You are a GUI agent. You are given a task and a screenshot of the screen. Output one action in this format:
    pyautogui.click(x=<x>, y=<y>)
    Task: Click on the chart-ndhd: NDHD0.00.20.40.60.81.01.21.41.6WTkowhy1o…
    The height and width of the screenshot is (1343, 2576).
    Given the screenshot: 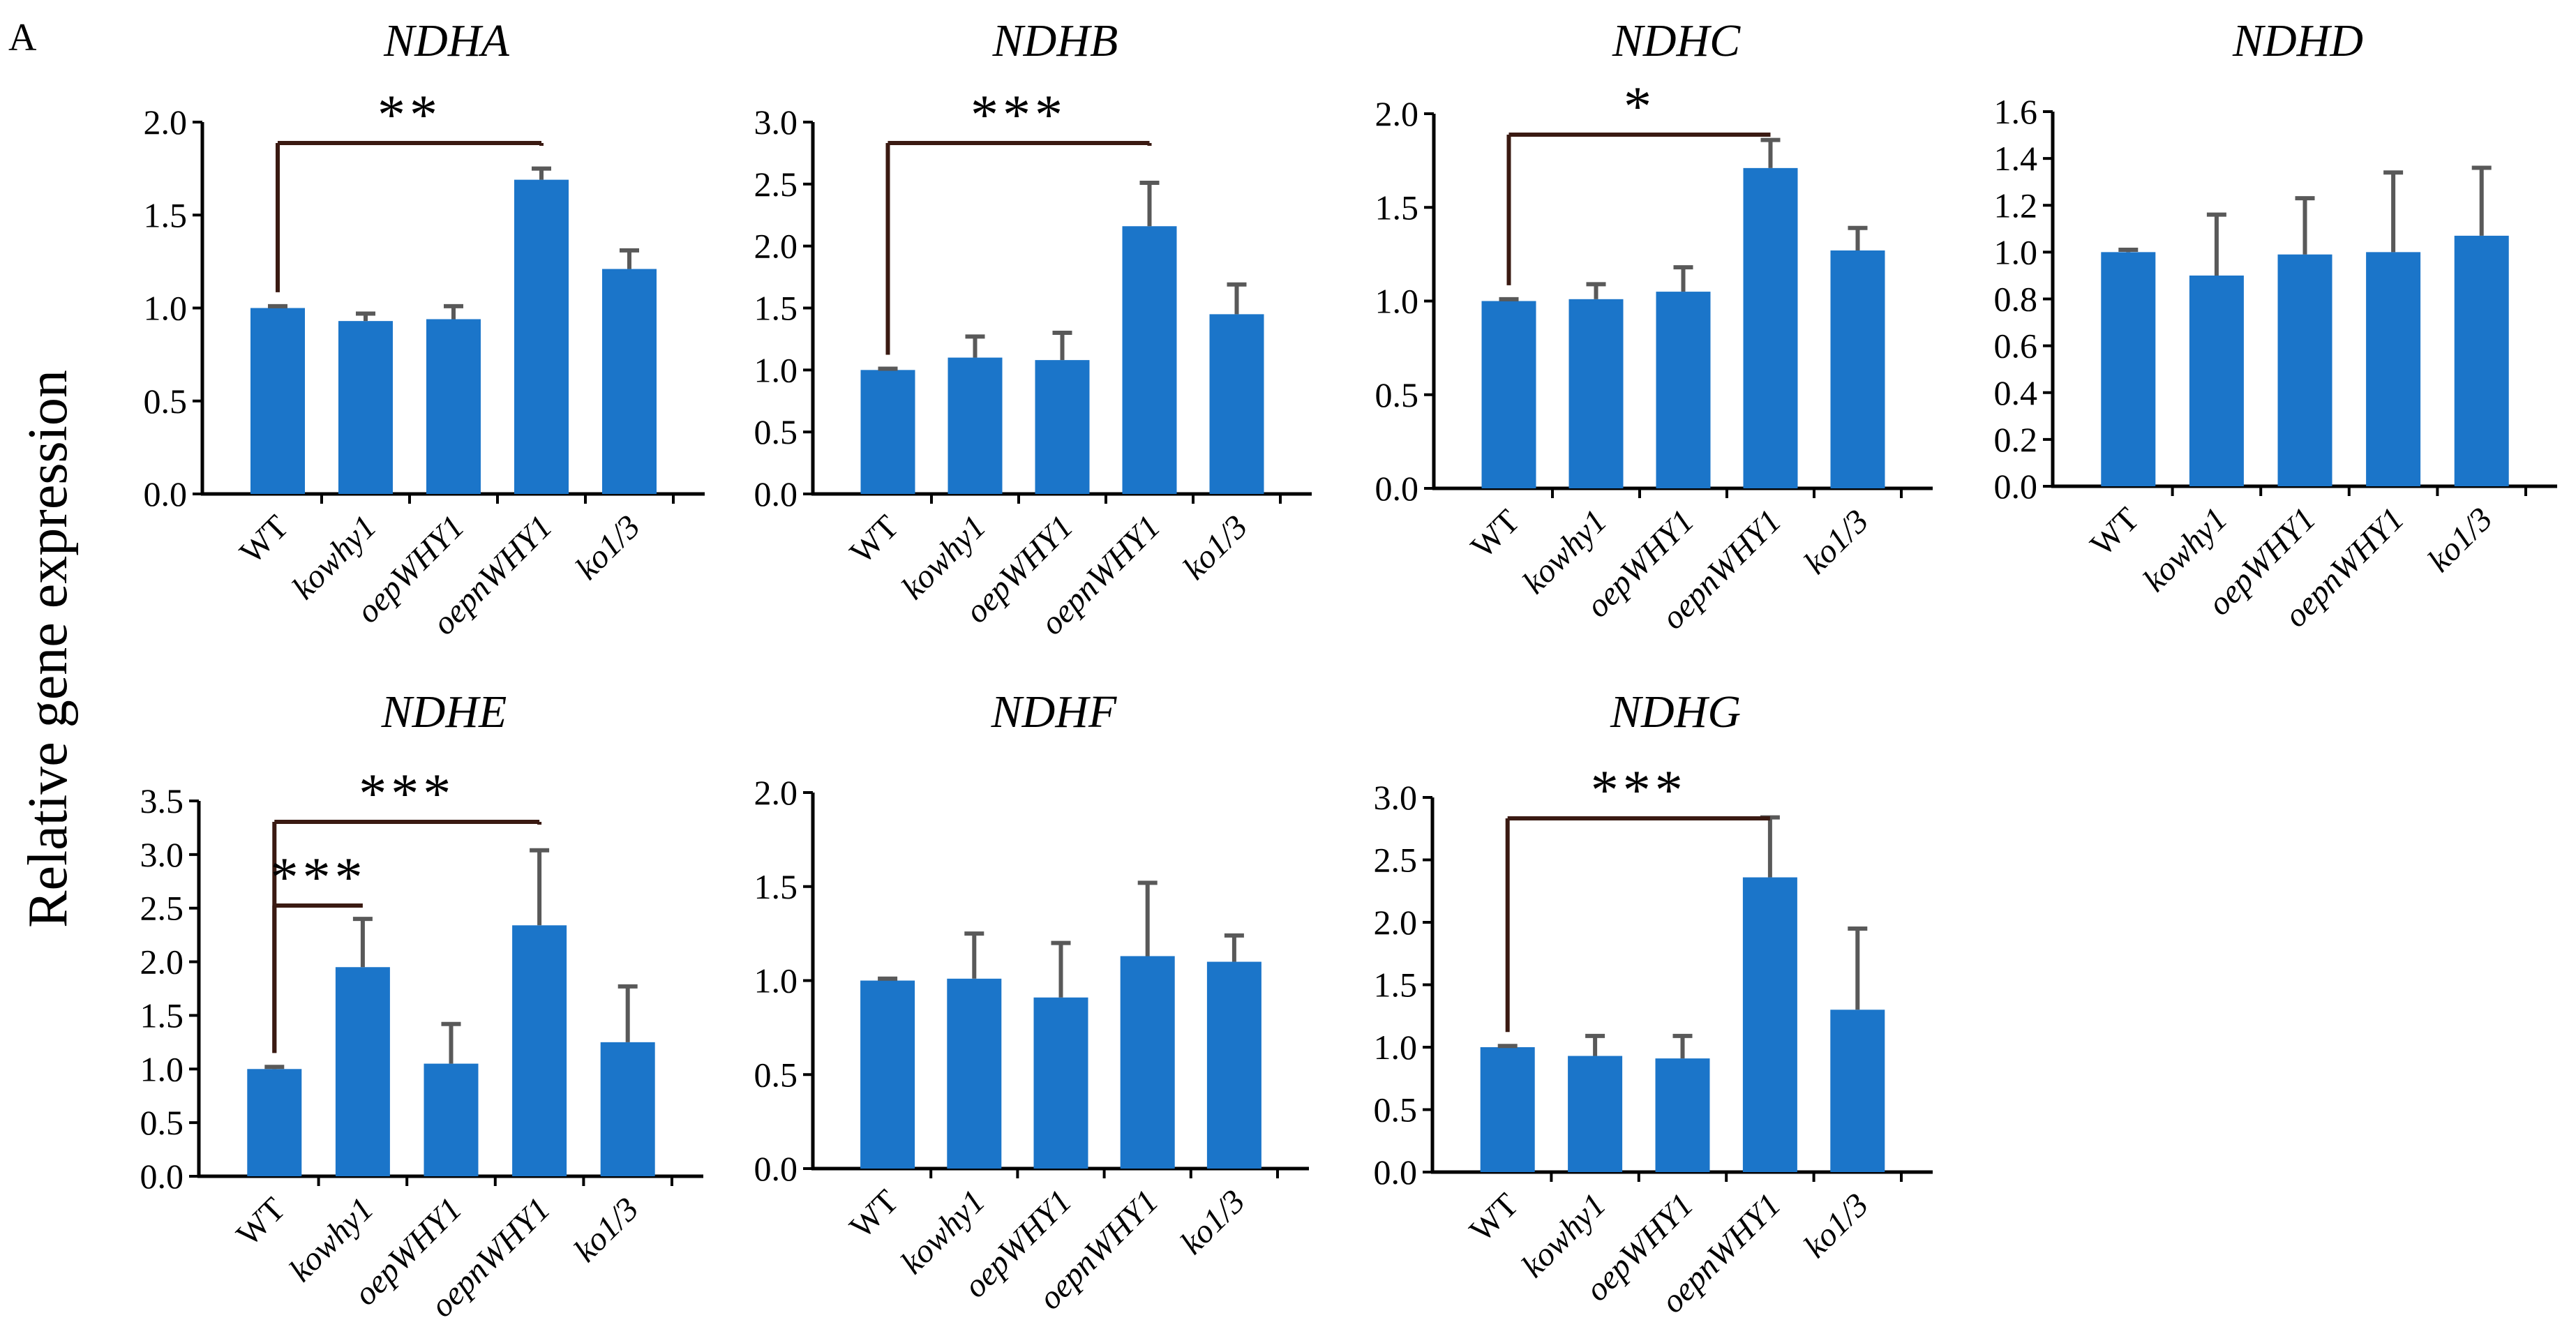 What is the action you would take?
    pyautogui.click(x=2275, y=324)
    